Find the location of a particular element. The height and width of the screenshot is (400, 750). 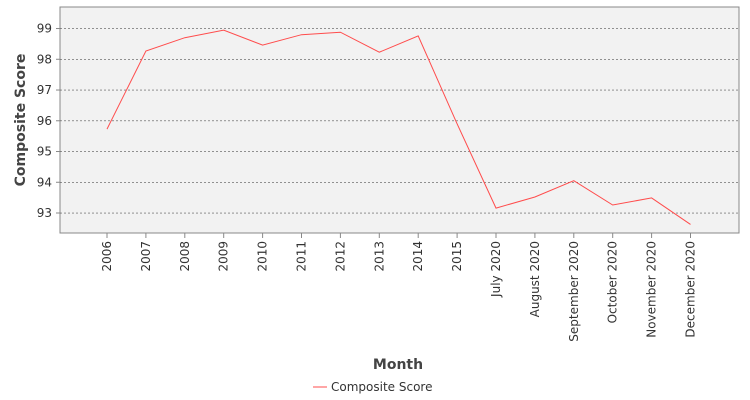

x-tick-label: 2011 is located at coordinates (302, 256).